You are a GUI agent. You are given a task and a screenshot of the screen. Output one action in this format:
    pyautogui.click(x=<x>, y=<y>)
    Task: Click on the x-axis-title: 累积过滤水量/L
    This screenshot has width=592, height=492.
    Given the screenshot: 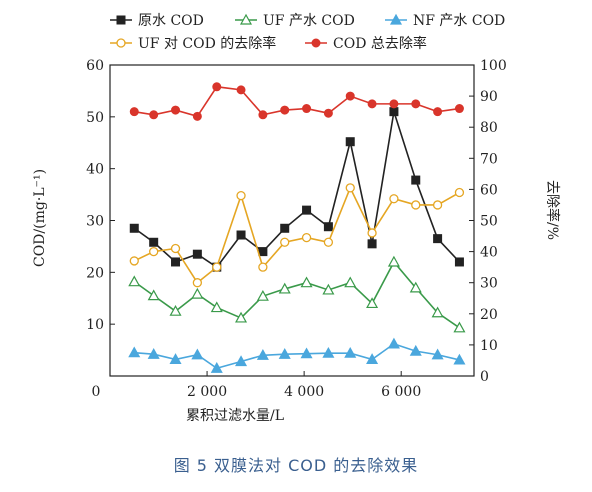 What is the action you would take?
    pyautogui.click(x=235, y=416)
    